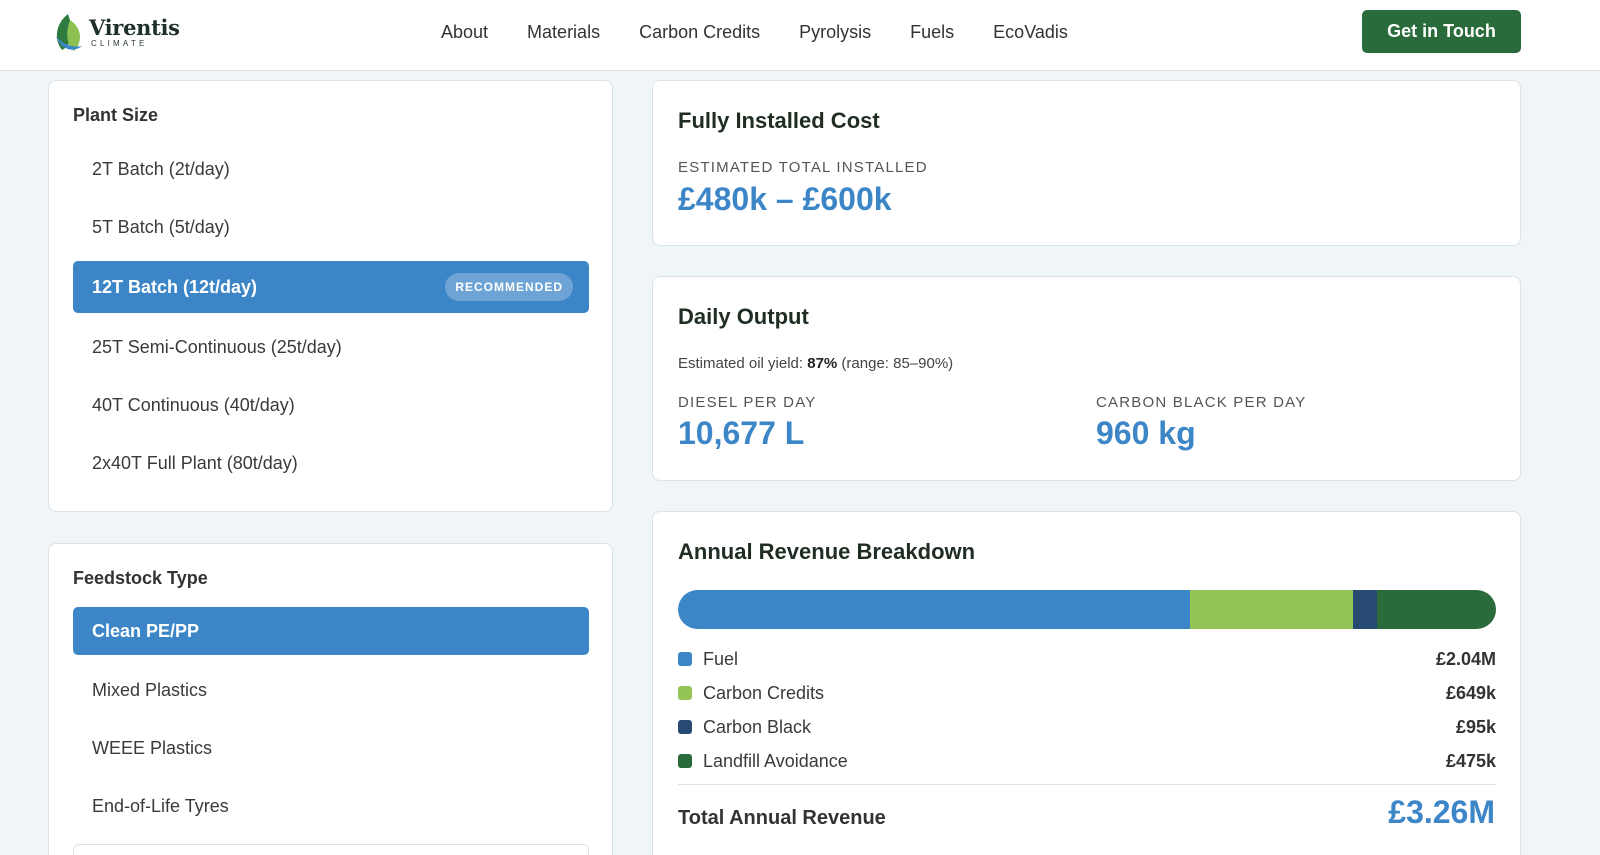 Image resolution: width=1600 pixels, height=855 pixels. I want to click on total-revenue-label: Total Annual Revenue, so click(782, 818).